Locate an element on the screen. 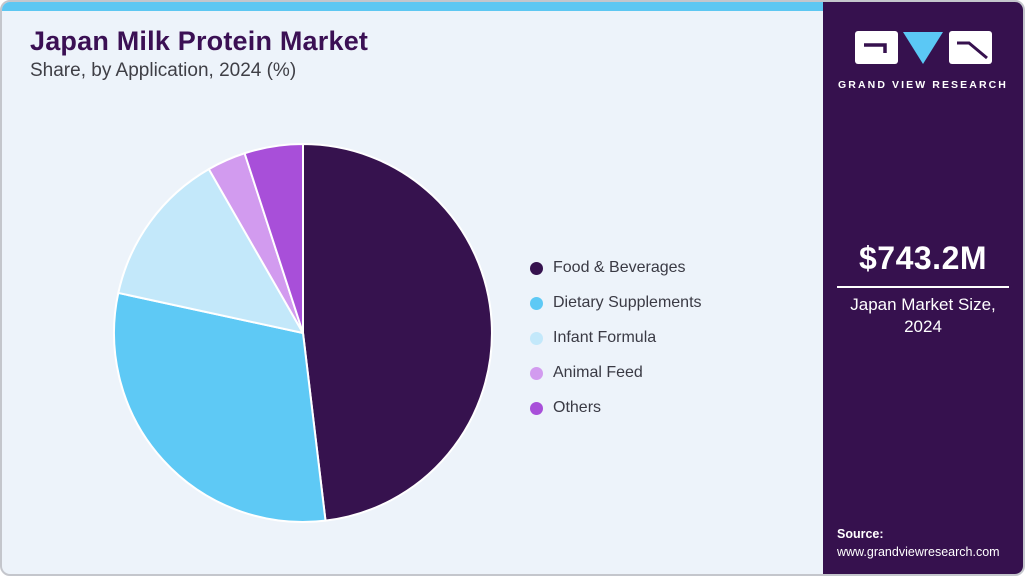  market-size-label: Japan Market Size, 2024 is located at coordinates (923, 316).